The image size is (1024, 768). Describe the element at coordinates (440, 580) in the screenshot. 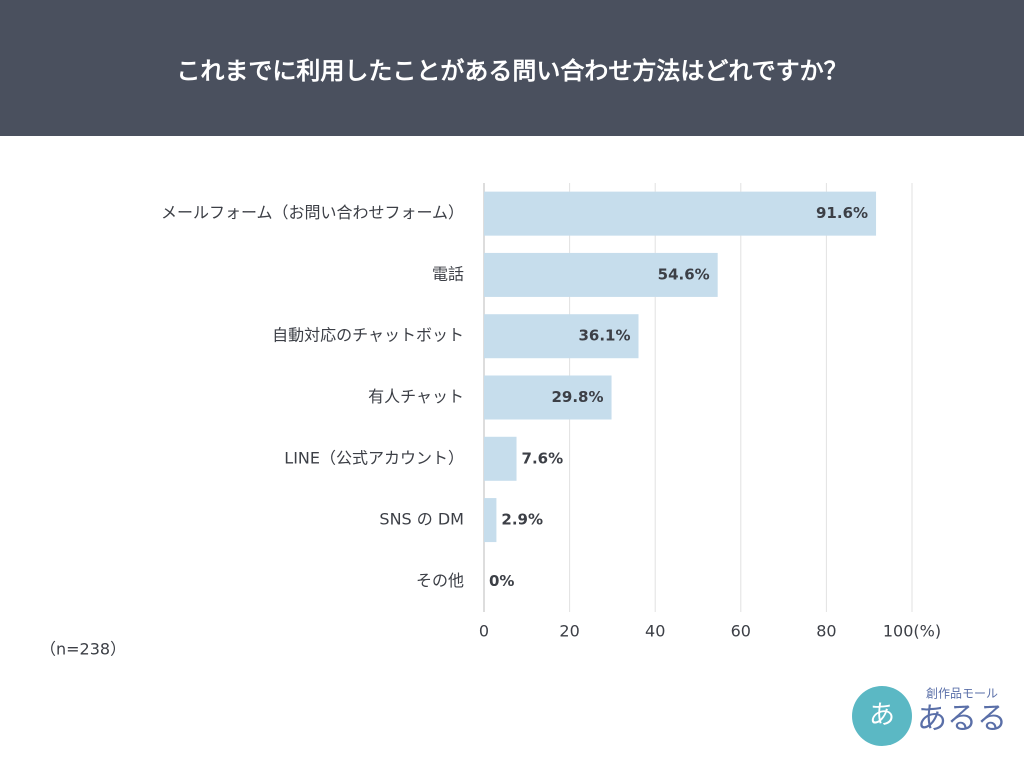

I see `category-label: その他` at that location.